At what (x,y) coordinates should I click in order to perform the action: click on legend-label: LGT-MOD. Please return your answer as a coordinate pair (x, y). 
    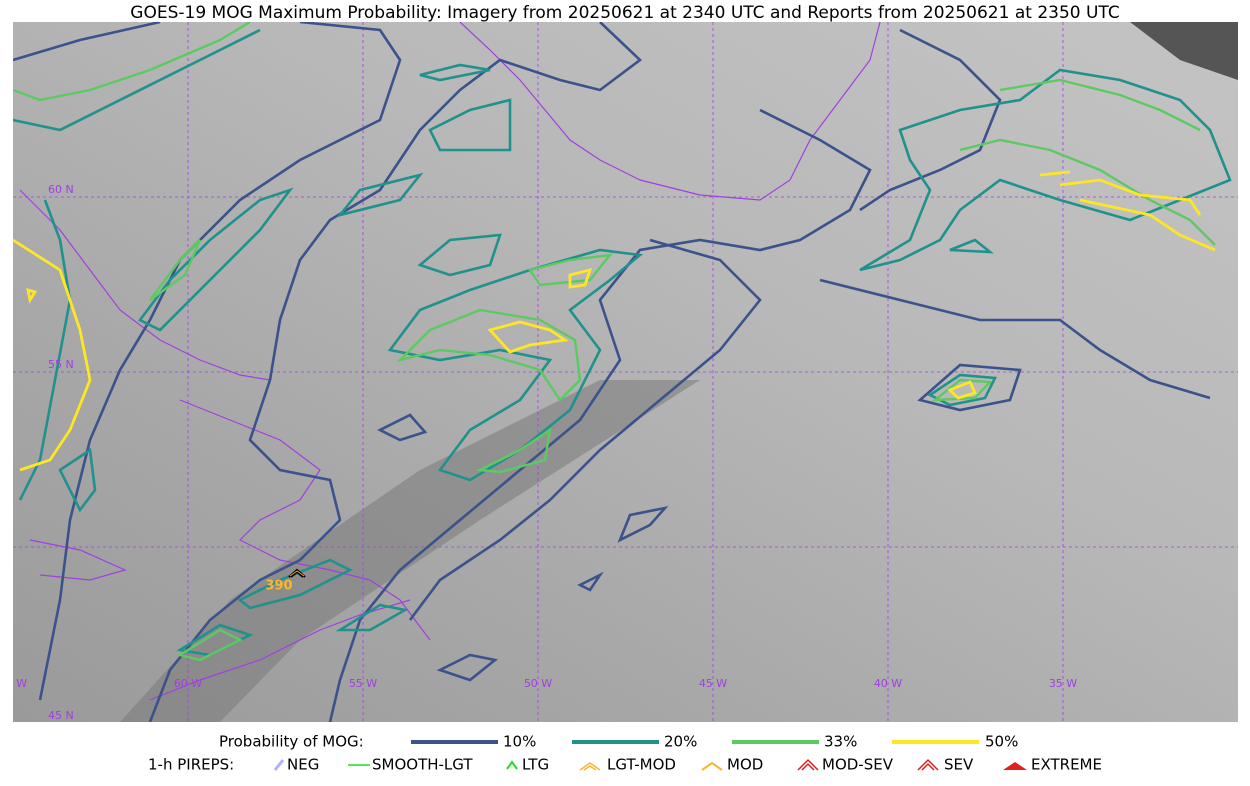
    Looking at the image, I should click on (641, 765).